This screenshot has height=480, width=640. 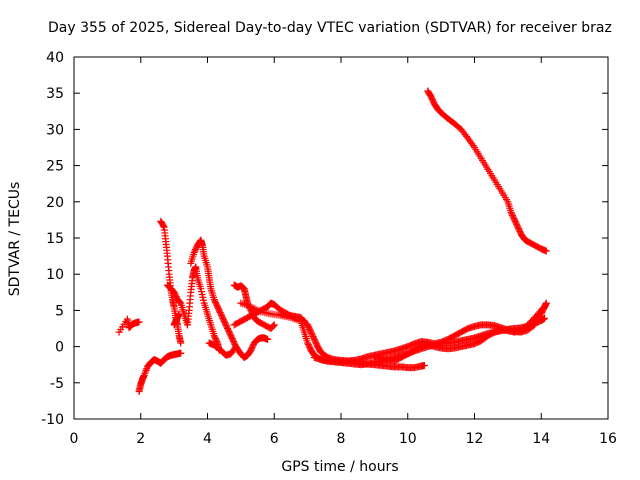 I want to click on series-s6, so click(x=203, y=308).